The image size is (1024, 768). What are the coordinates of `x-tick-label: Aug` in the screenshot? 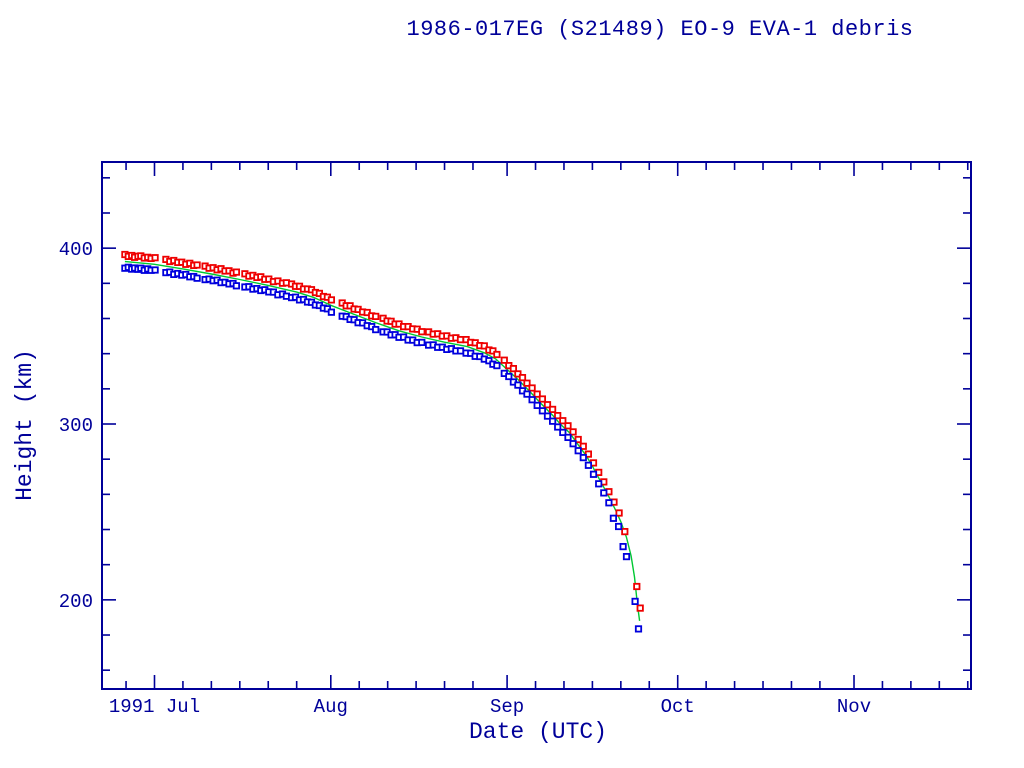 It's located at (331, 707).